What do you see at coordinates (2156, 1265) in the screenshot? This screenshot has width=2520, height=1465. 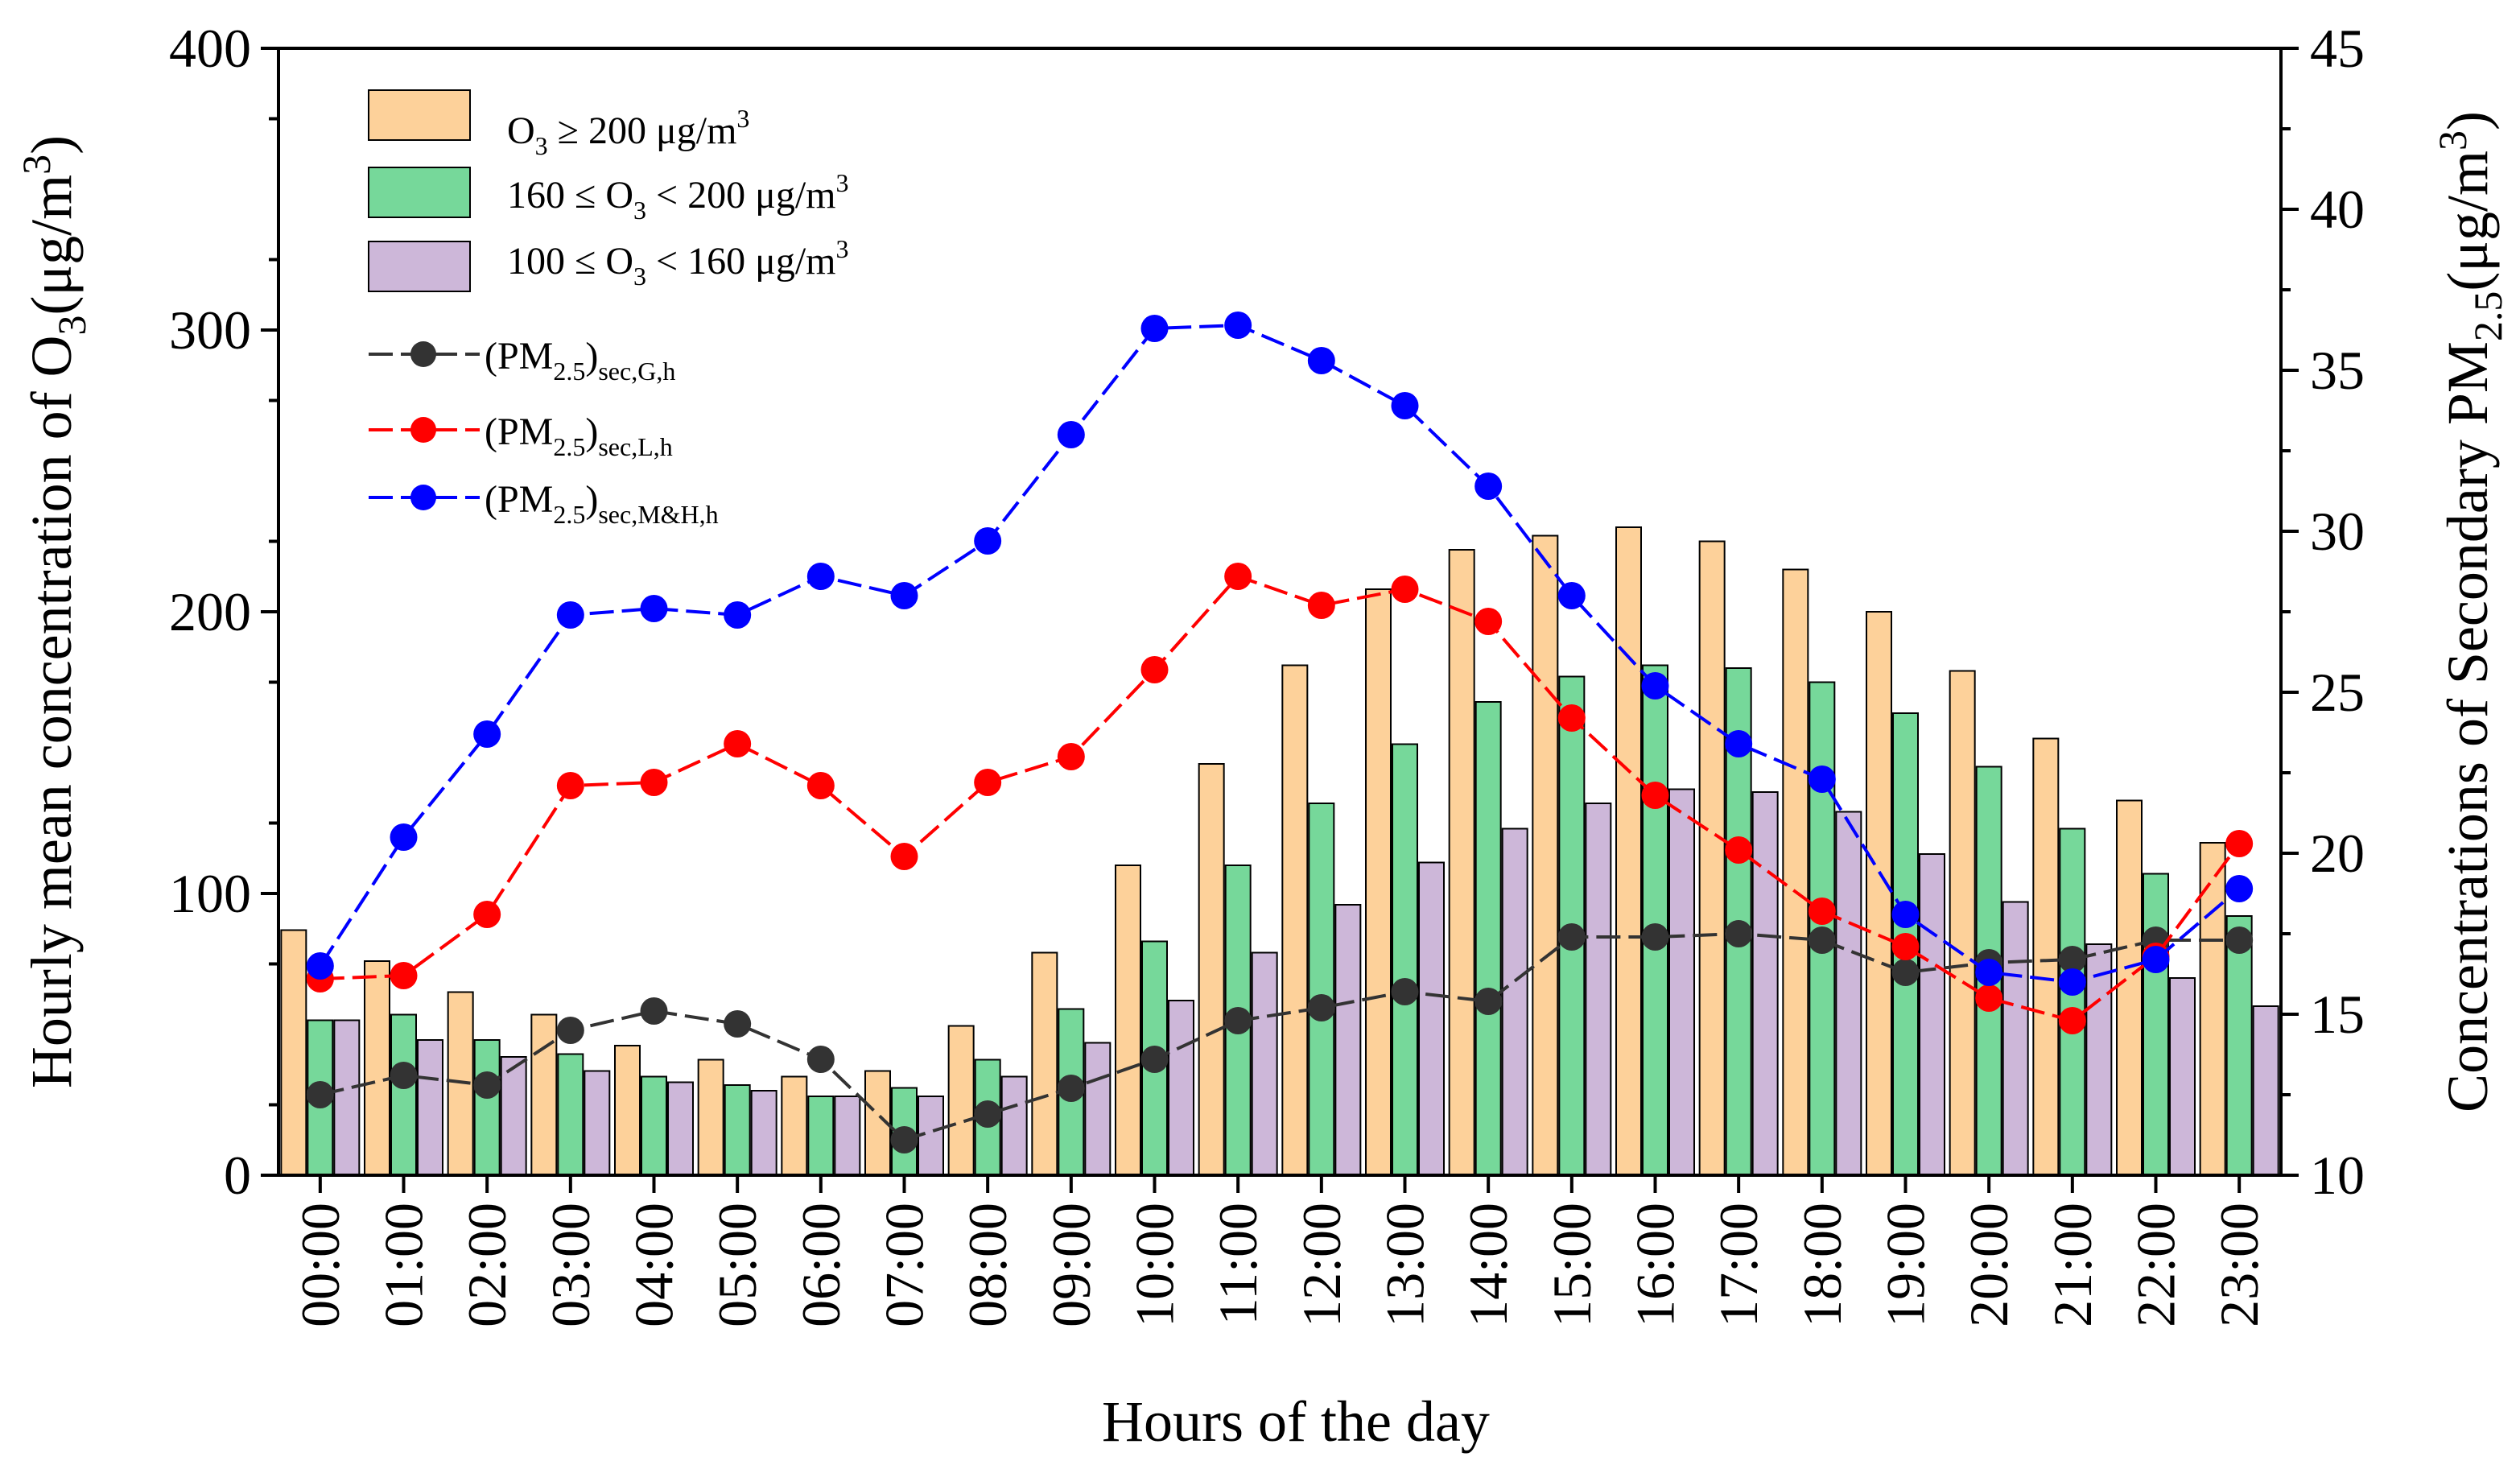 I see `x-tick-label-22:00: 22:00` at bounding box center [2156, 1265].